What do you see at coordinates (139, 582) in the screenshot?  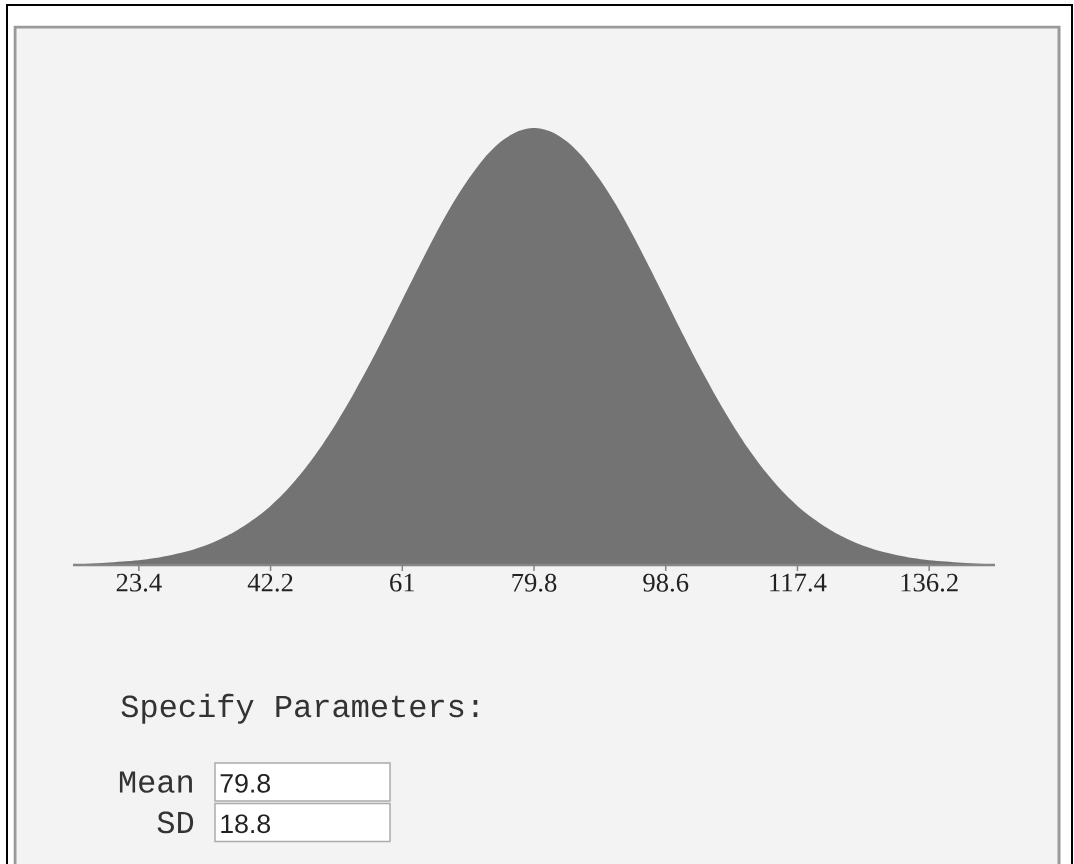 I see `x-tick-label: 23.4` at bounding box center [139, 582].